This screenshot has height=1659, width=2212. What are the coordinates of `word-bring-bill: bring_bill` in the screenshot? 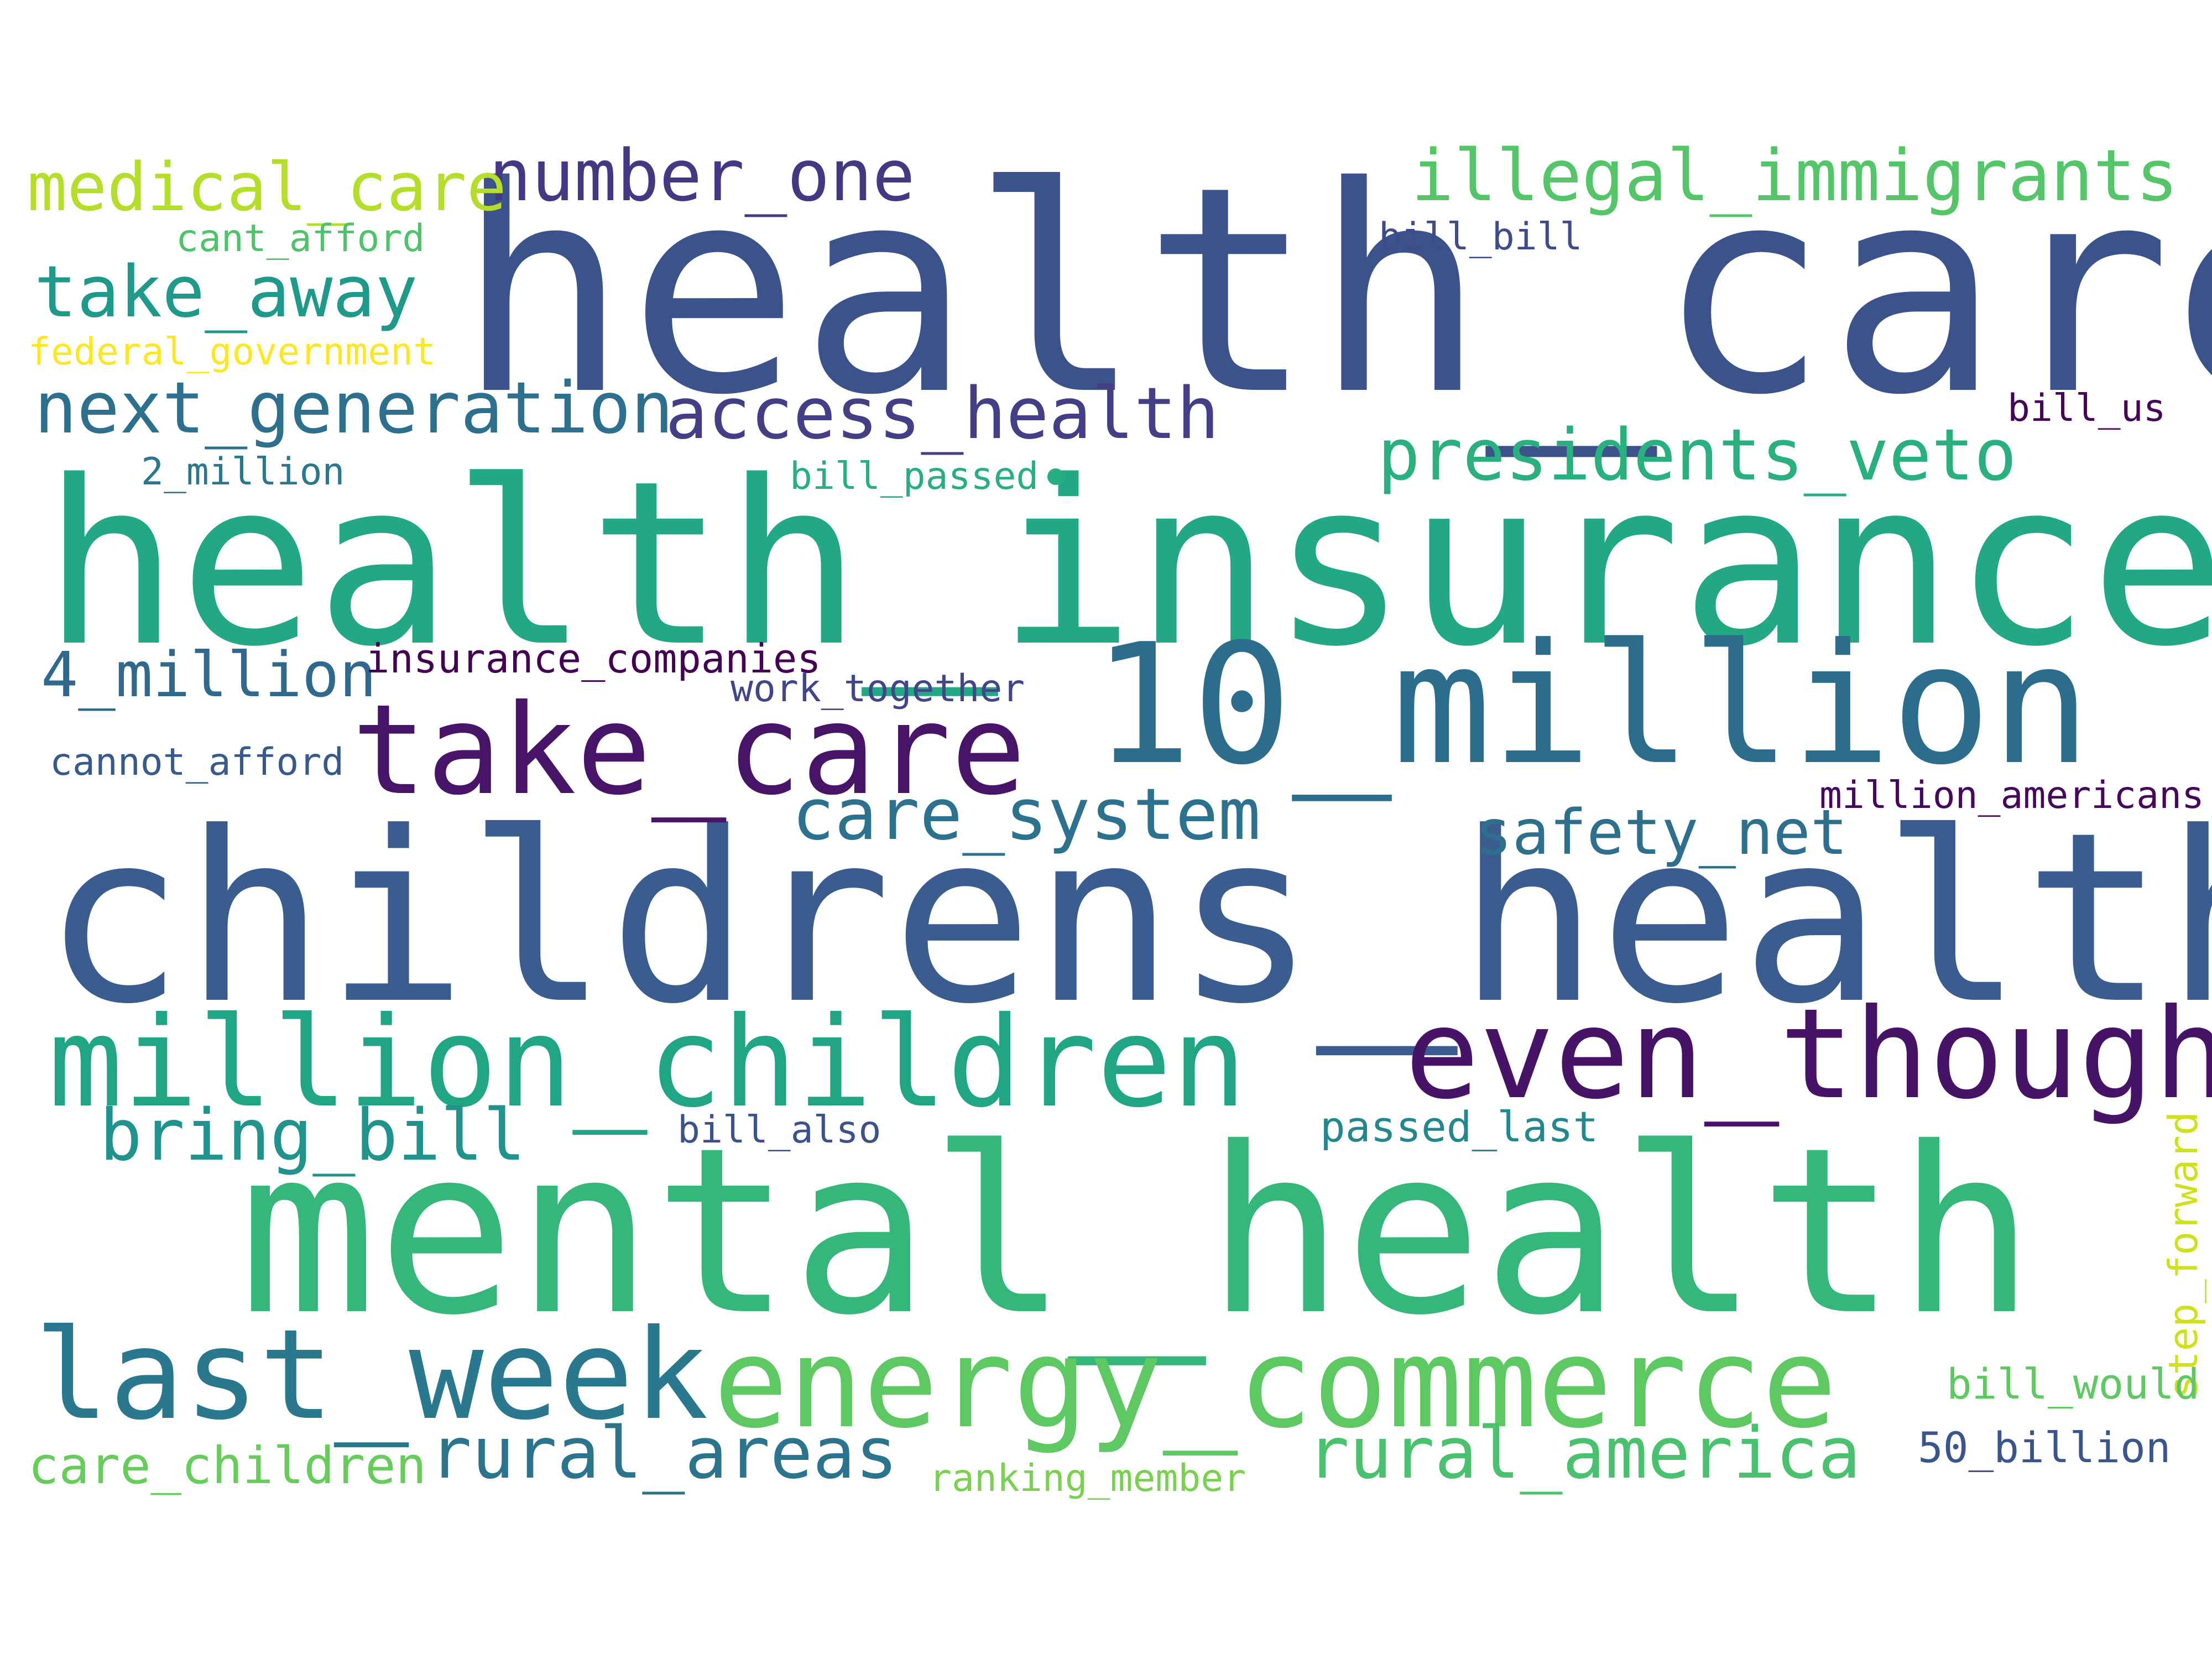 It's located at (313, 1136).